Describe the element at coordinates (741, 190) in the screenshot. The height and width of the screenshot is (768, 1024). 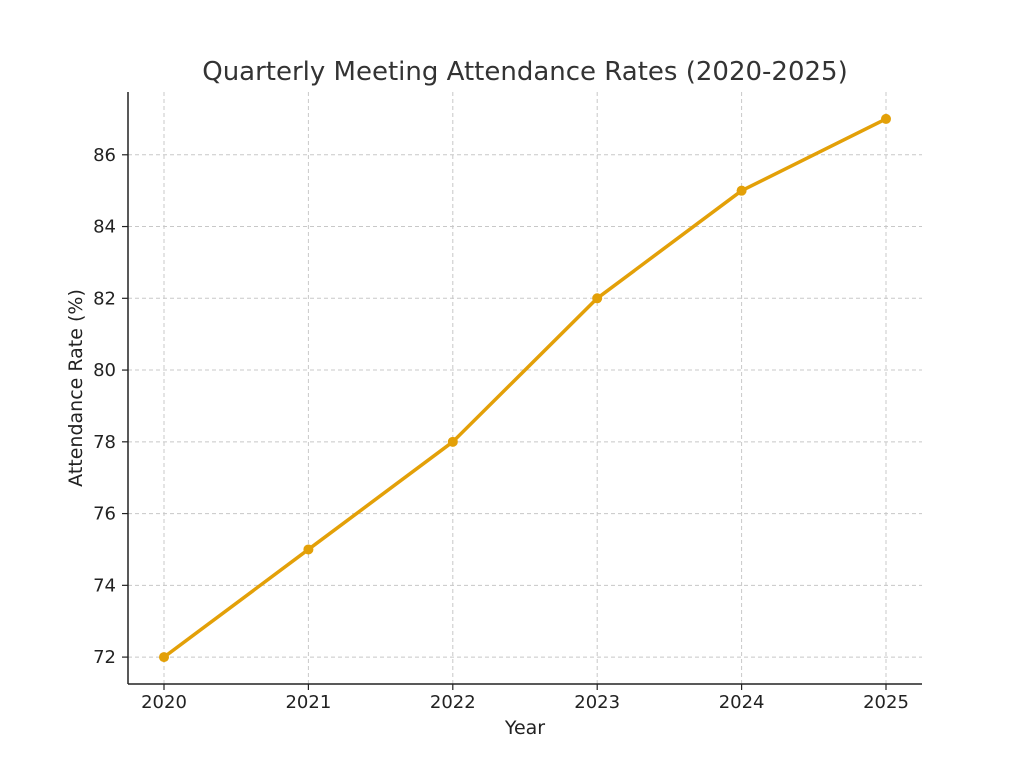
I see `data-point-2024` at that location.